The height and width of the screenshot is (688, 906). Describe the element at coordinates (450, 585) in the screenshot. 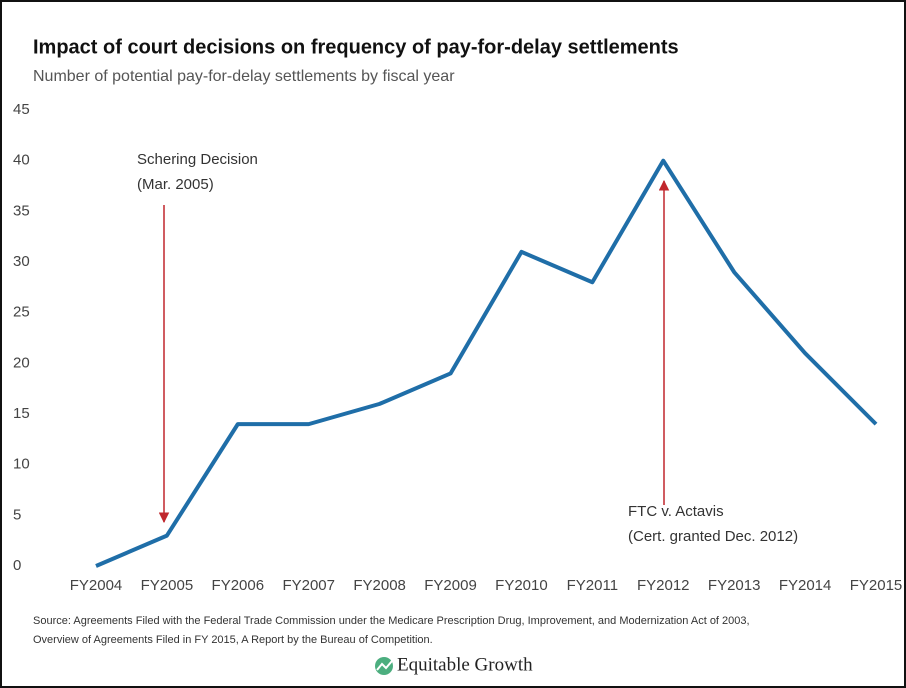

I see `x-tick-label: FY2009` at that location.